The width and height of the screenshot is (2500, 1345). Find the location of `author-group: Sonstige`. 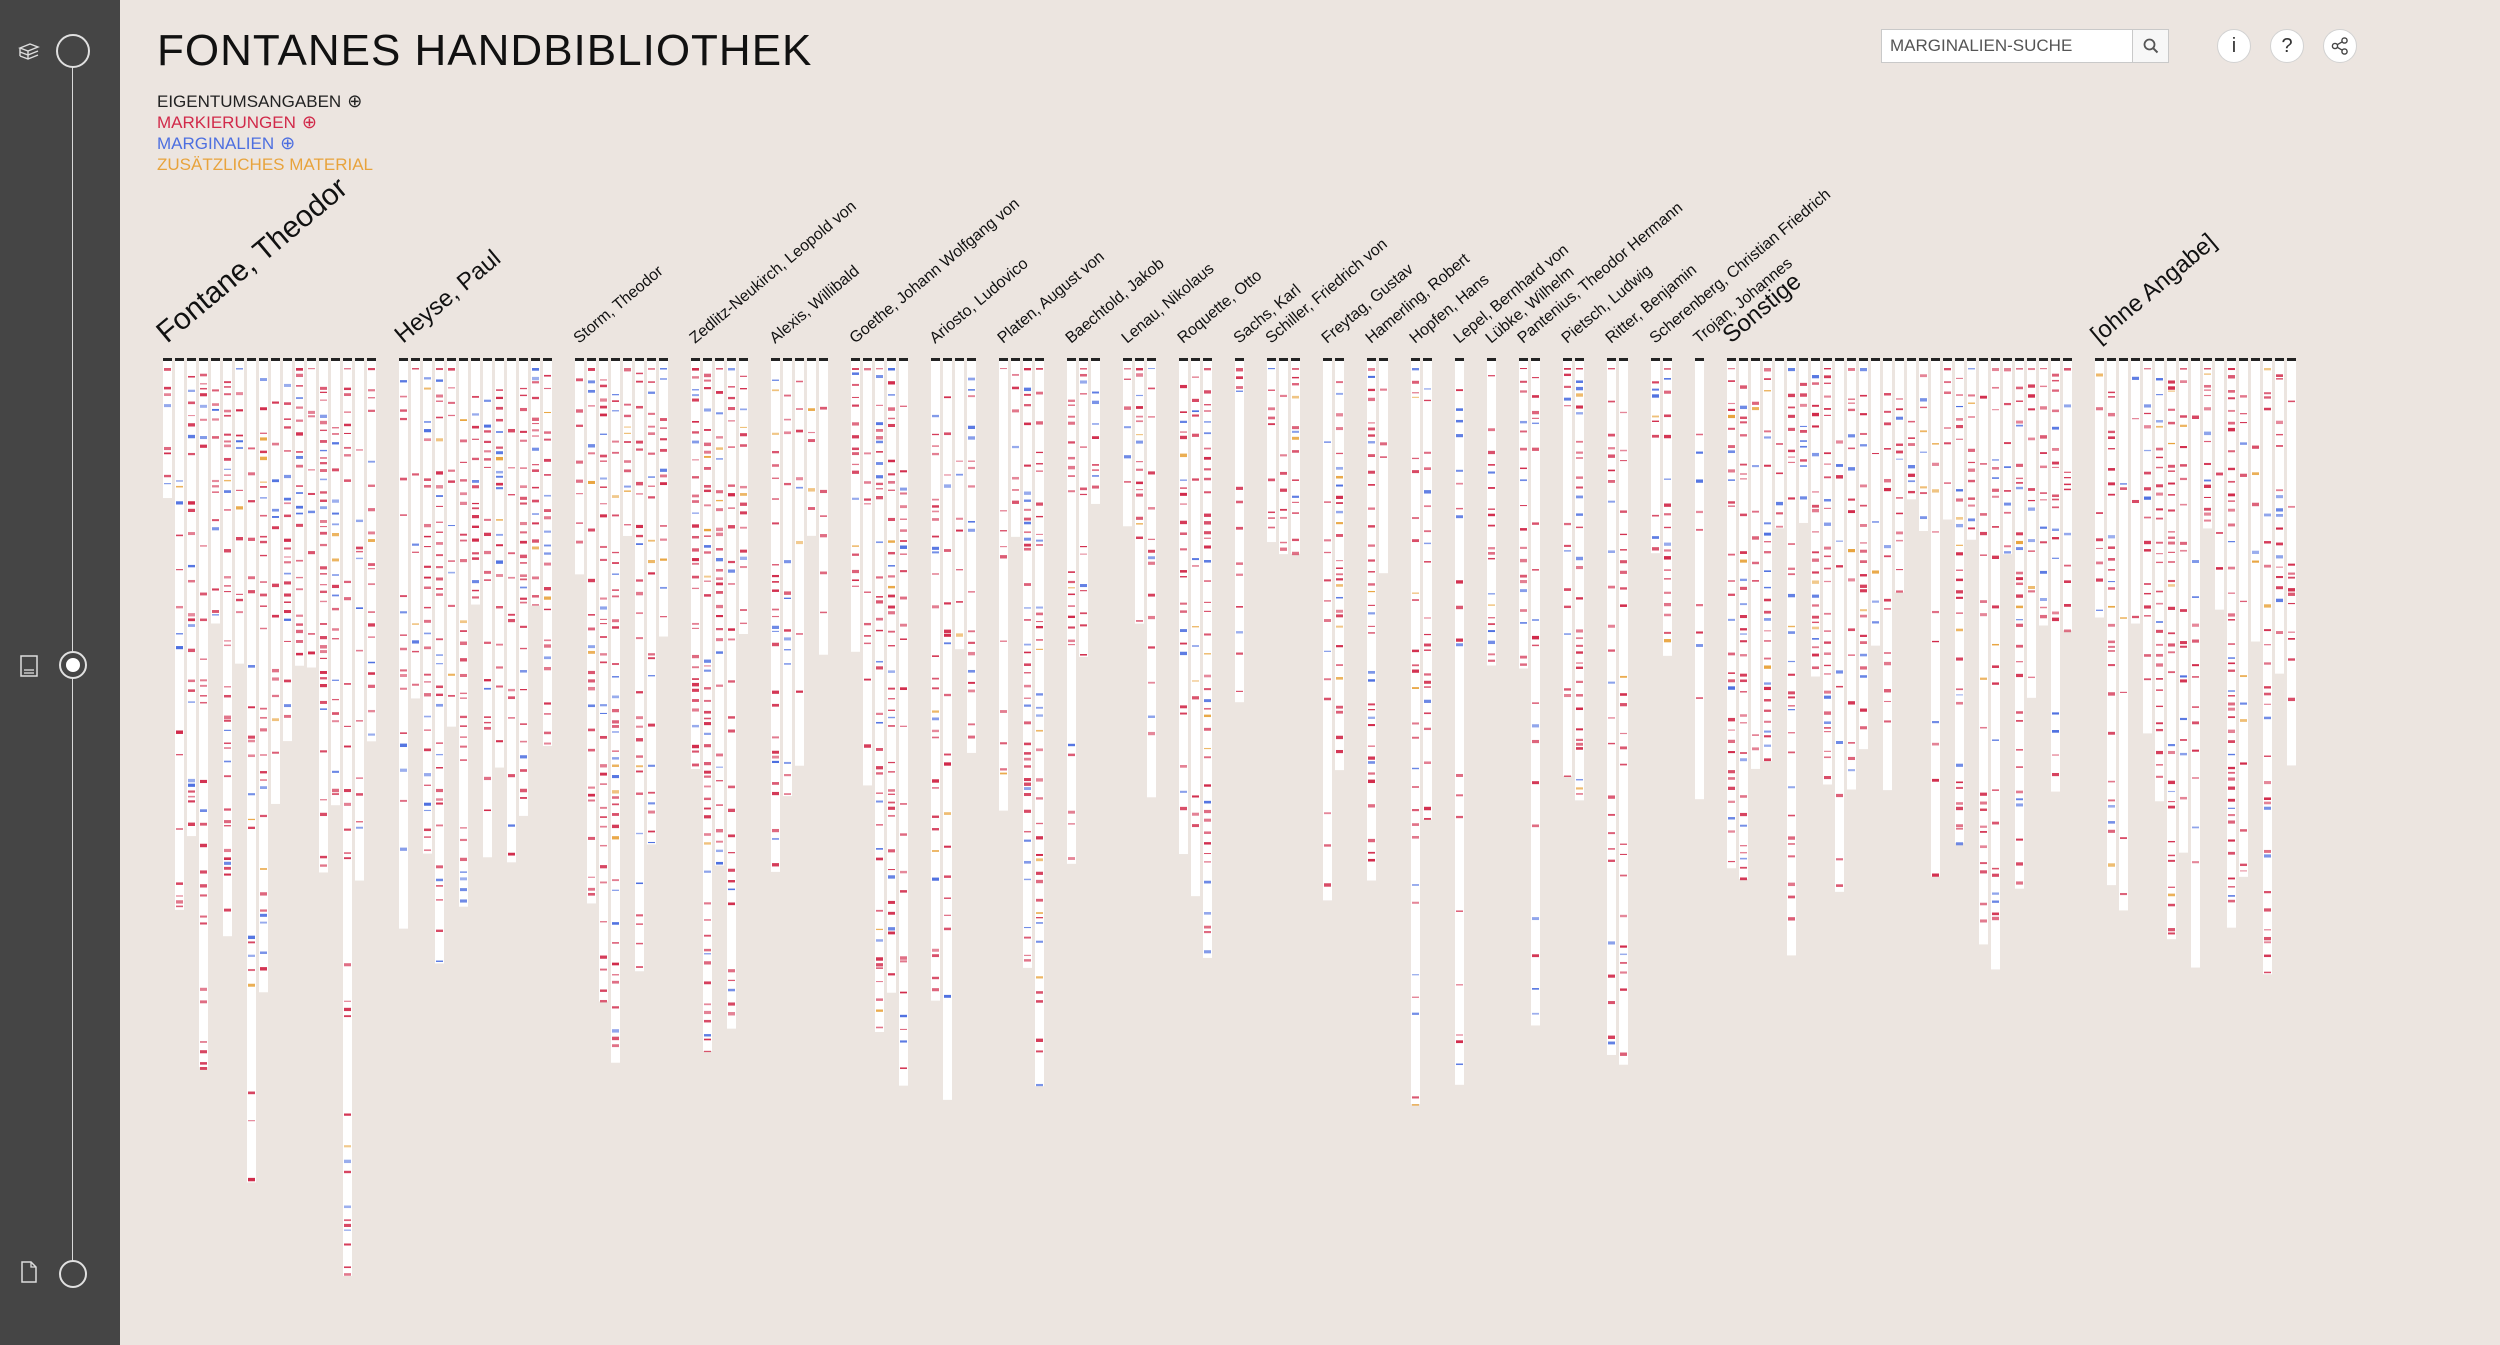

author-group: Sonstige is located at coordinates (1895, 619).